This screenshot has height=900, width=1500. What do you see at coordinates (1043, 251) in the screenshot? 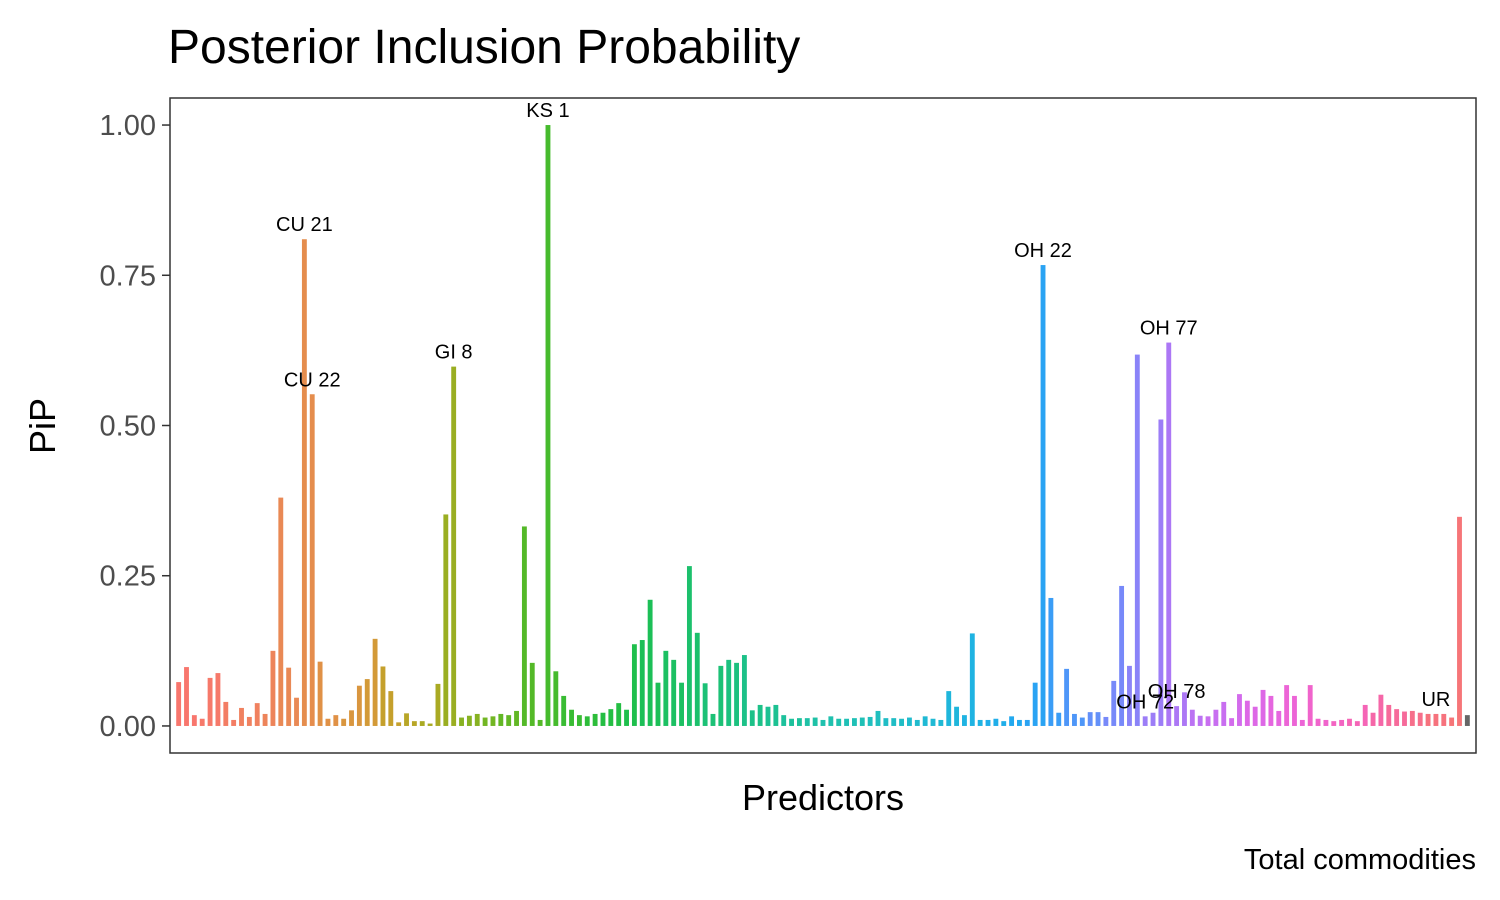
I see `bar-label-4: OH 22` at bounding box center [1043, 251].